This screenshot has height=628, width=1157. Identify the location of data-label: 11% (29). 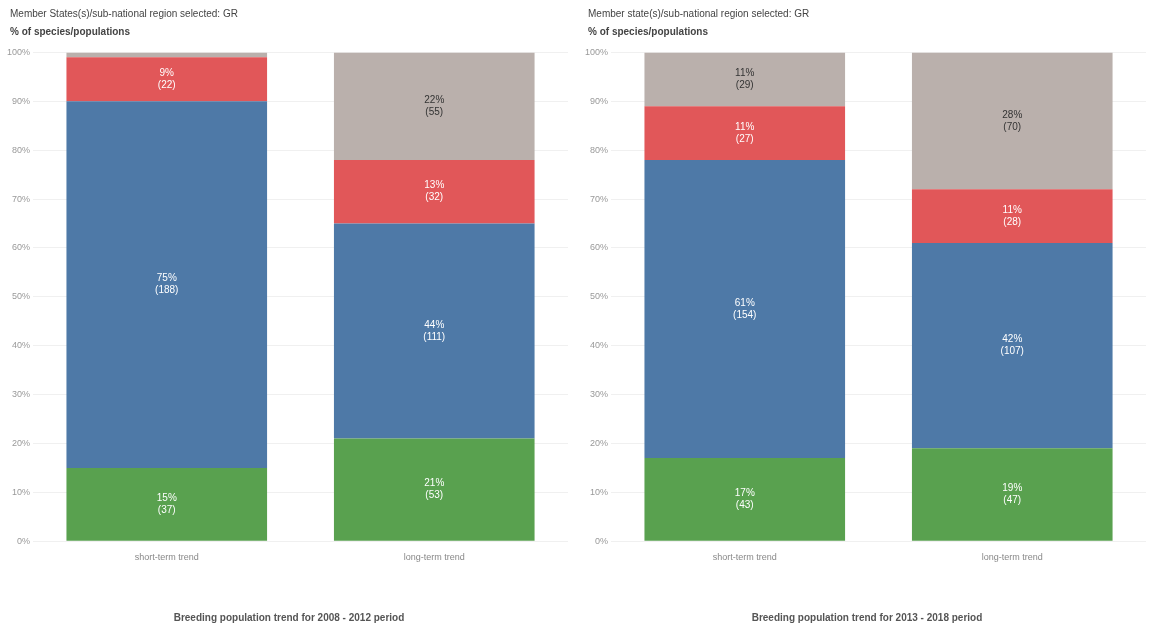
(745, 79).